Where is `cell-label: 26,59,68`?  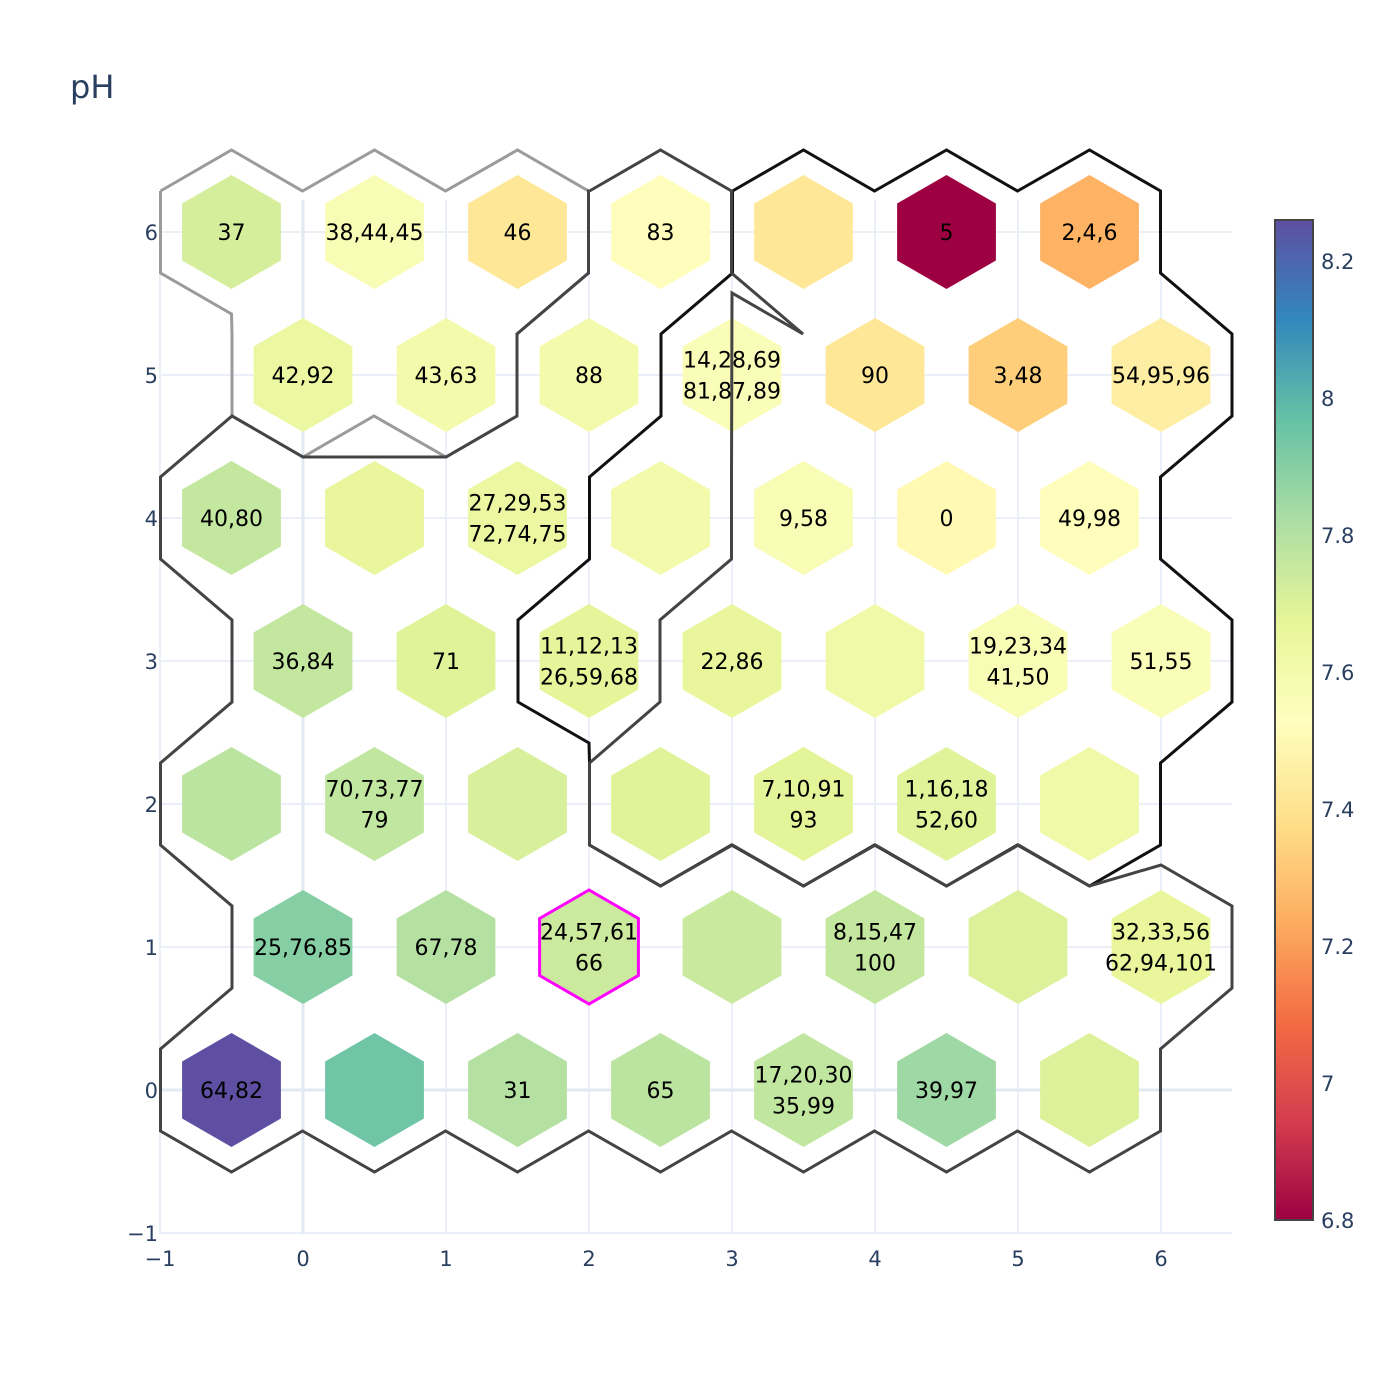
cell-label: 26,59,68 is located at coordinates (589, 678).